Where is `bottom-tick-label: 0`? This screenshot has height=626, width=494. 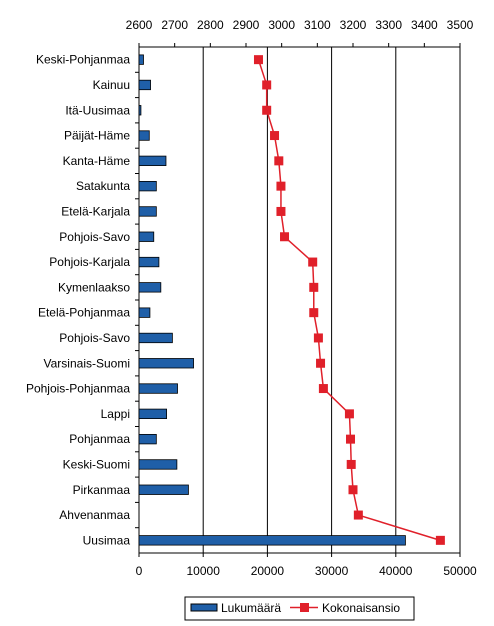 bottom-tick-label: 0 is located at coordinates (139, 571).